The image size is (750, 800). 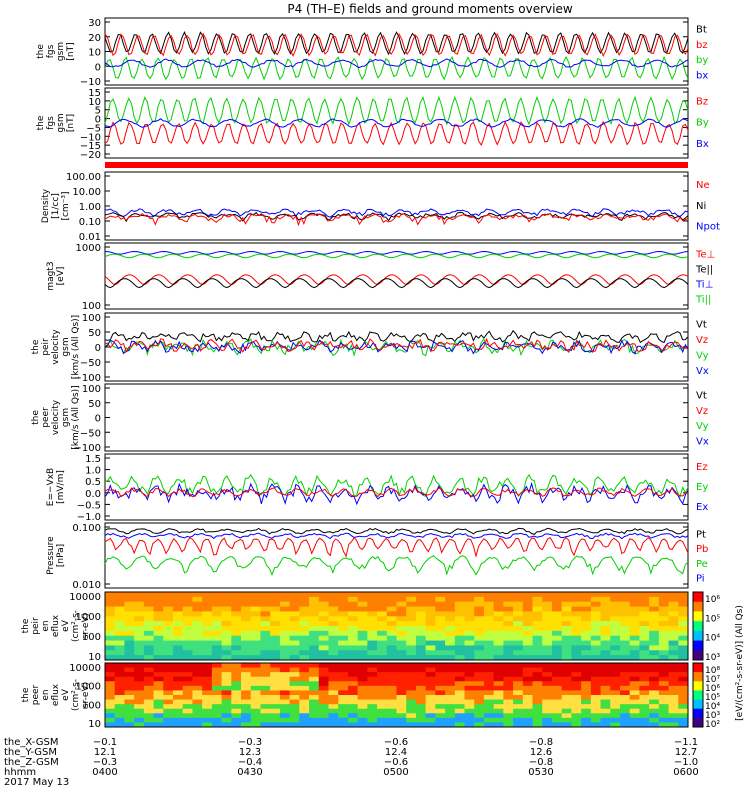 What do you see at coordinates (396, 283) in the screenshot?
I see `series-line-Te||` at bounding box center [396, 283].